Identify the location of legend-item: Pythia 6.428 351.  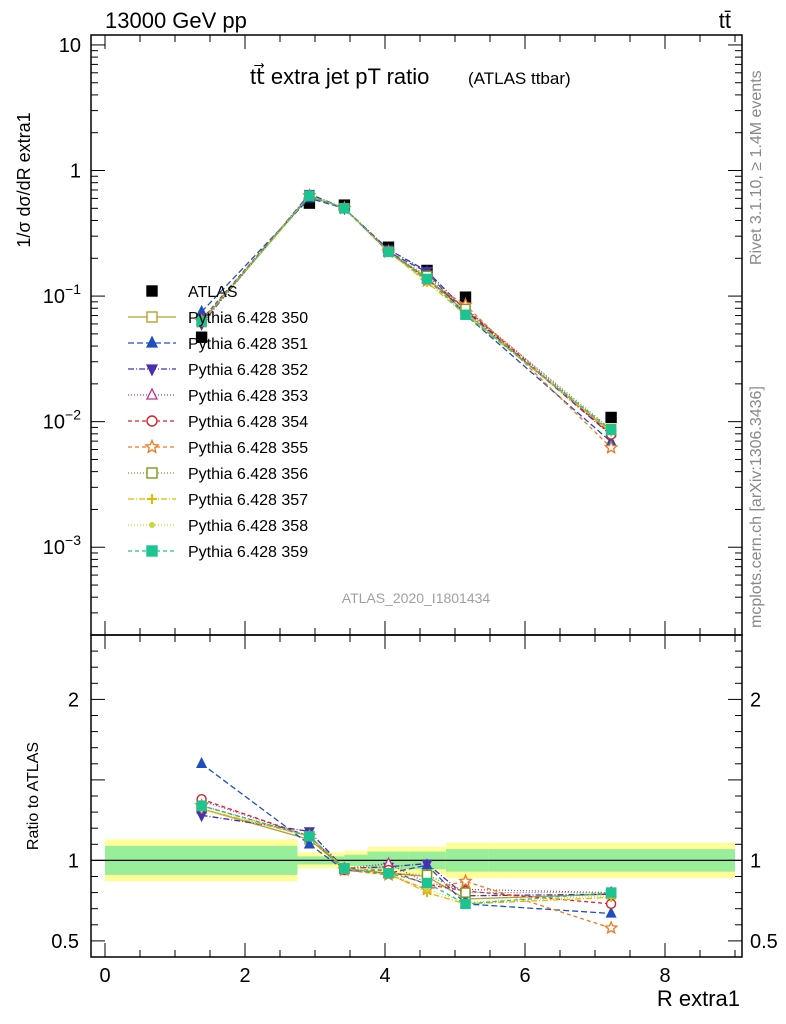
(218, 344).